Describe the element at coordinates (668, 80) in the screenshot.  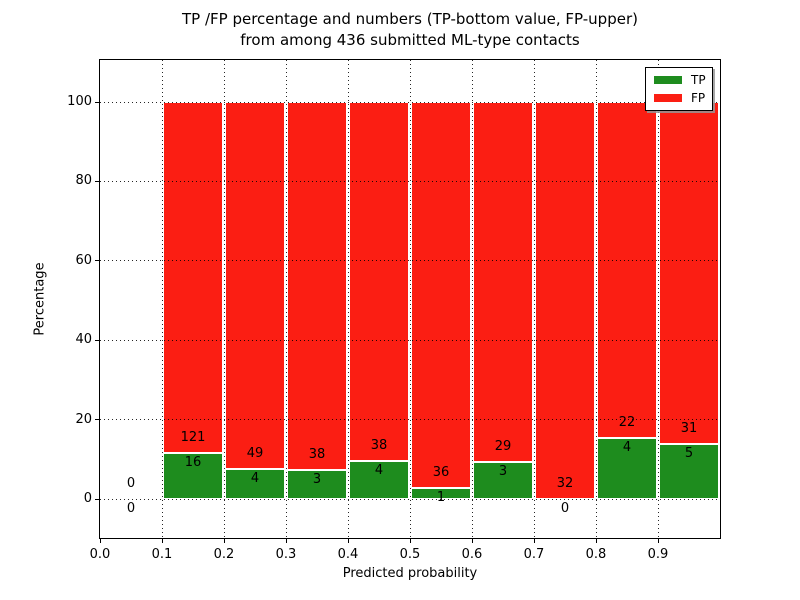
I see `tp-swatch` at that location.